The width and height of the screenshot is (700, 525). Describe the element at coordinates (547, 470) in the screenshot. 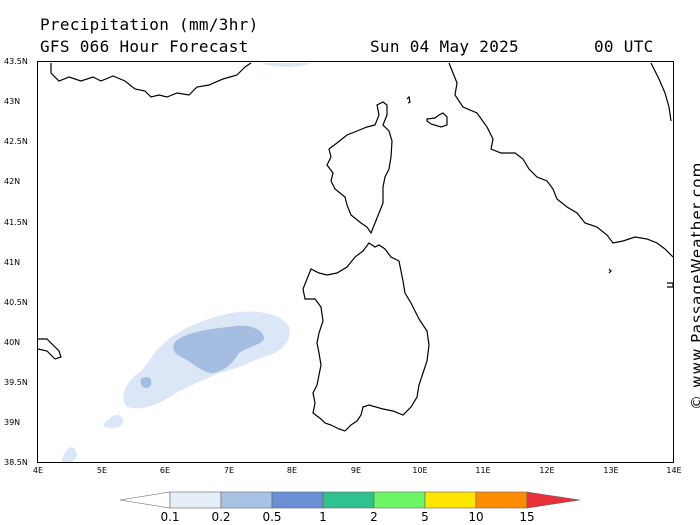

I see `lon-label: 12E` at that location.